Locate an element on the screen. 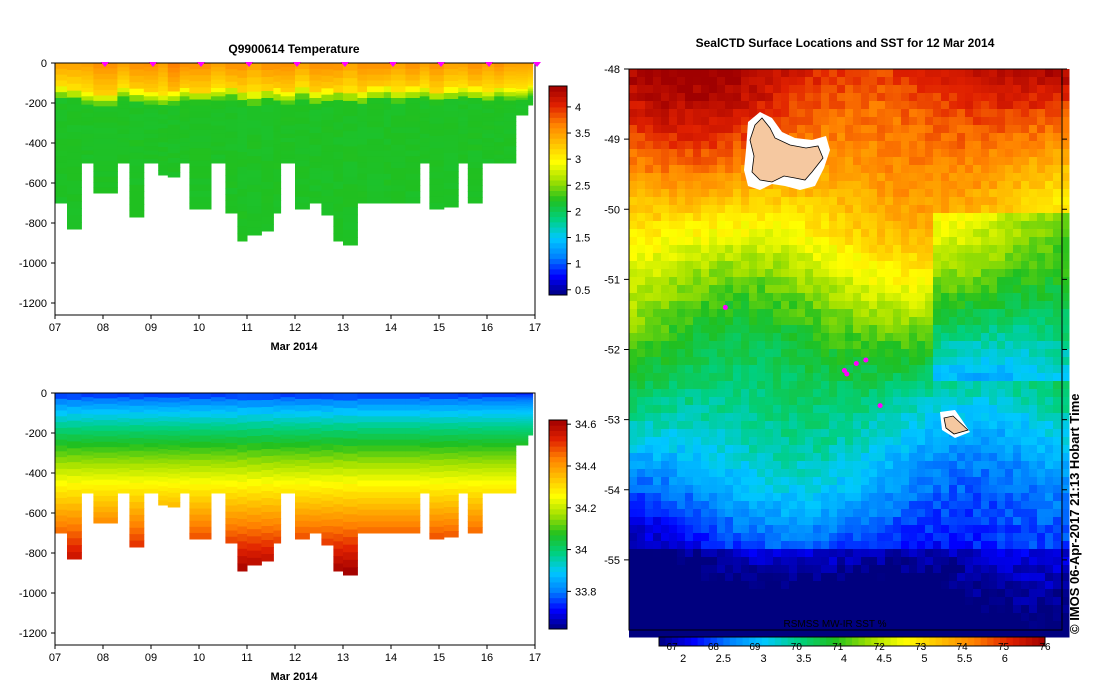 This screenshot has width=1099, height=700. colorbar-label: 0.5 is located at coordinates (582, 291).